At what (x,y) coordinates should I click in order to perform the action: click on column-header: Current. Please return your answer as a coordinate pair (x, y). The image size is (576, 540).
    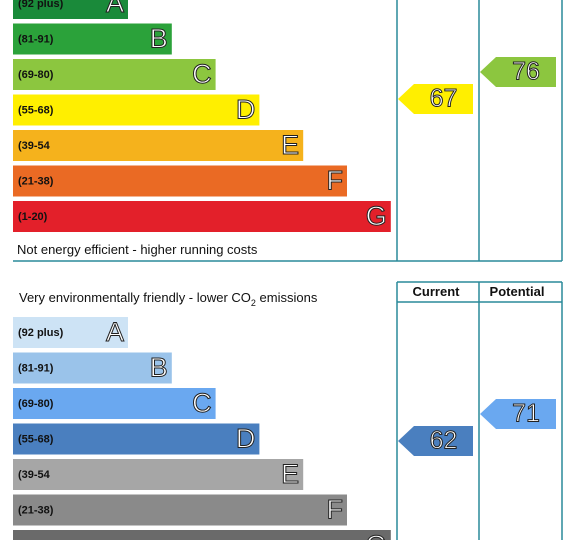
    Looking at the image, I should click on (437, 291).